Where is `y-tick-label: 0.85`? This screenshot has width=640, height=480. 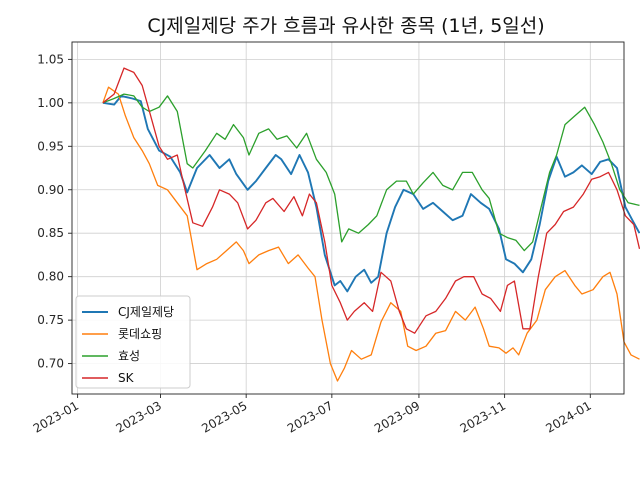 y-tick-label: 0.85 is located at coordinates (50, 233).